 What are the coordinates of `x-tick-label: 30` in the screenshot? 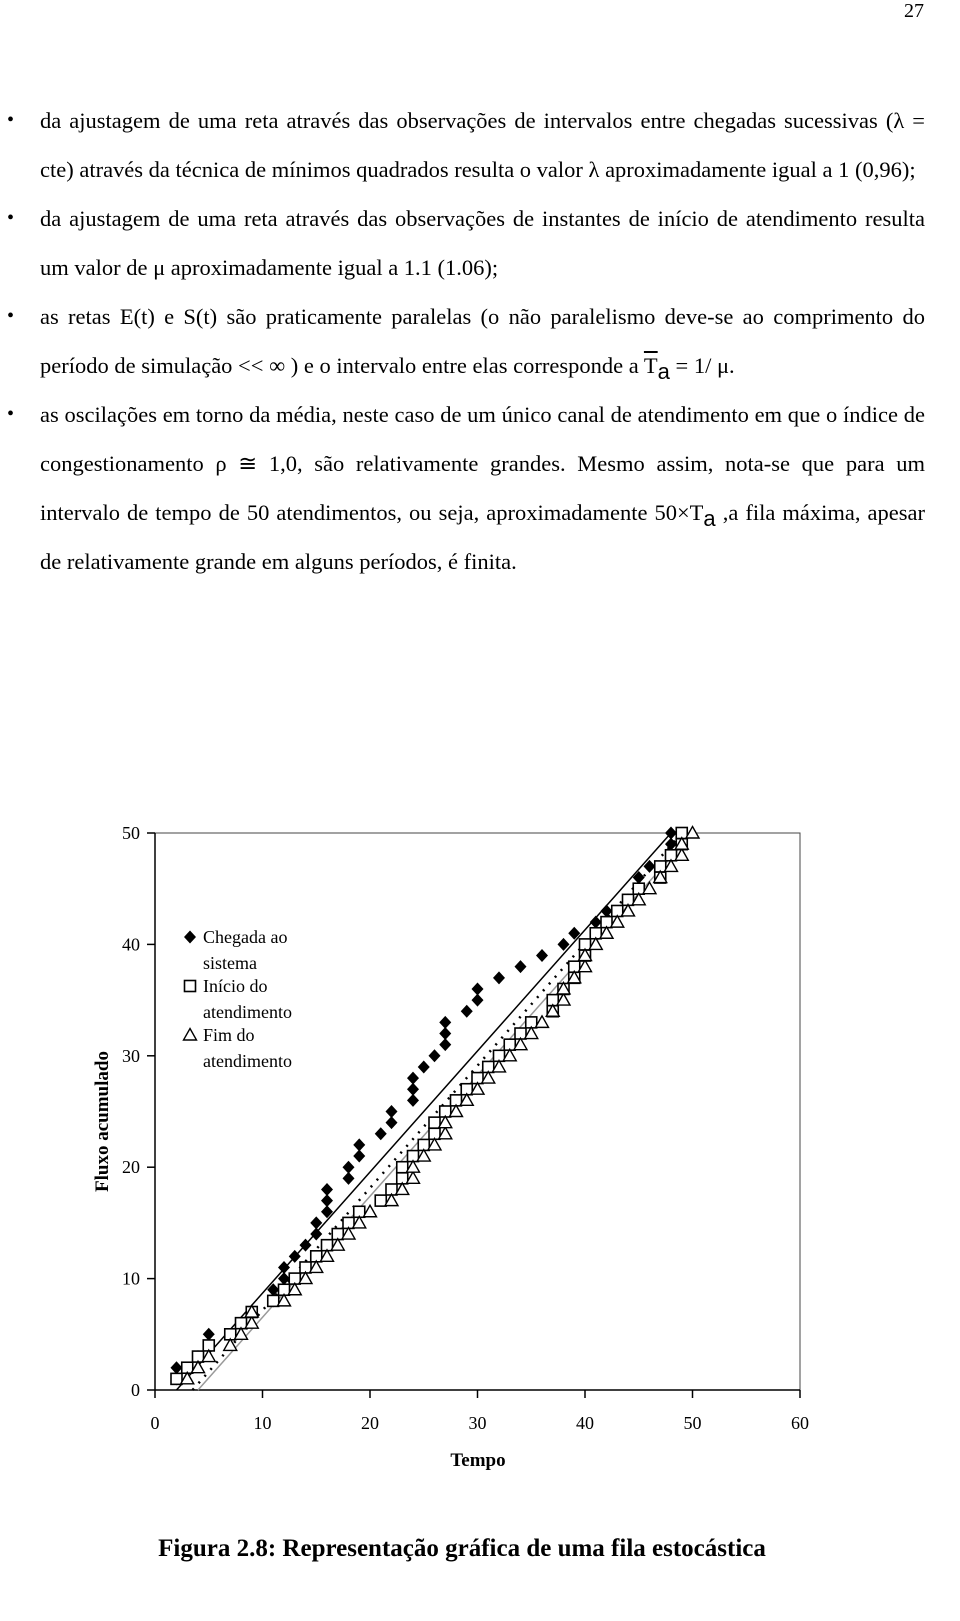 It's located at (478, 1423).